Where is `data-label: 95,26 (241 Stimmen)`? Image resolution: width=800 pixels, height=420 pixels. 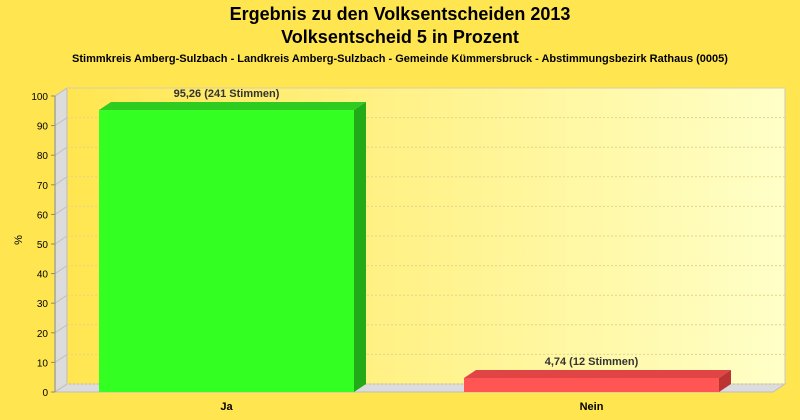
data-label: 95,26 (241 Stimmen) is located at coordinates (227, 94).